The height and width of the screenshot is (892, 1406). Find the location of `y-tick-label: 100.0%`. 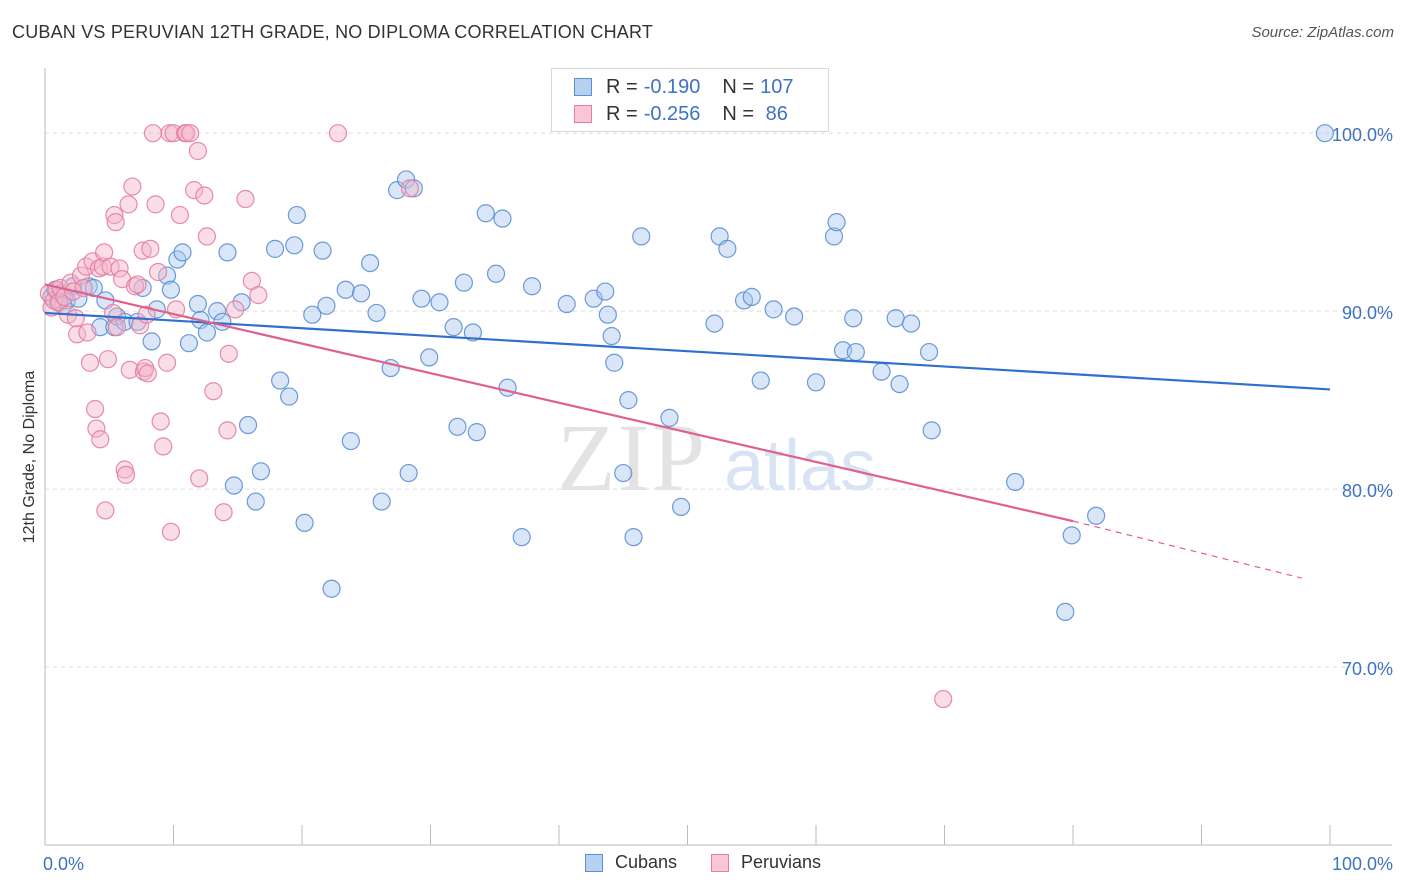

y-tick-label: 100.0% is located at coordinates (1362, 135).